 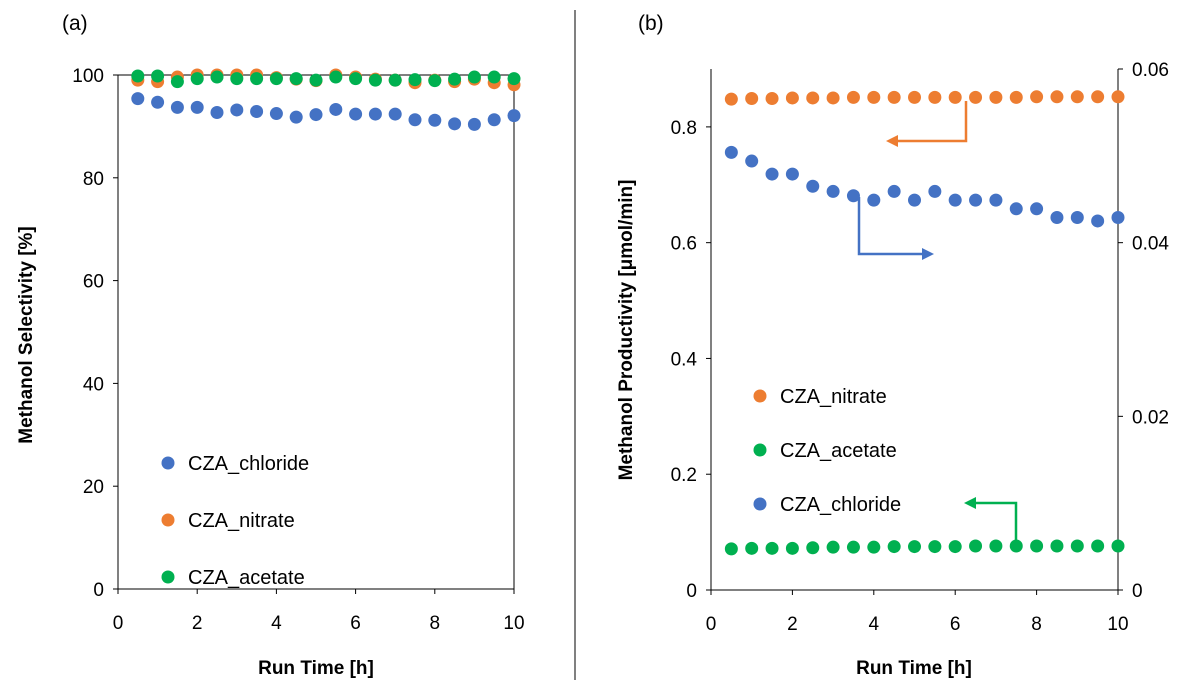 I want to click on legend-label: CZA_nitrate, so click(x=241, y=521).